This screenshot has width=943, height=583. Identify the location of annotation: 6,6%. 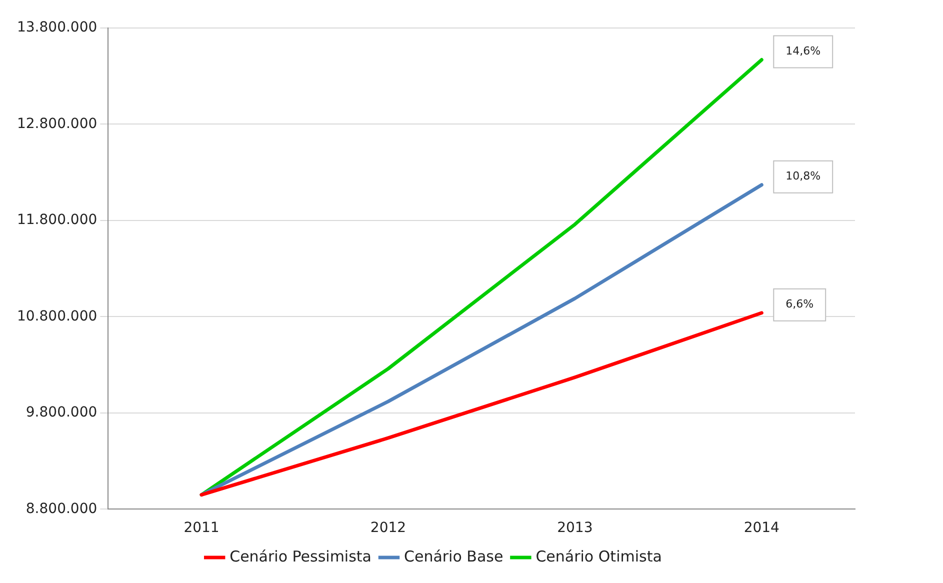
(800, 304).